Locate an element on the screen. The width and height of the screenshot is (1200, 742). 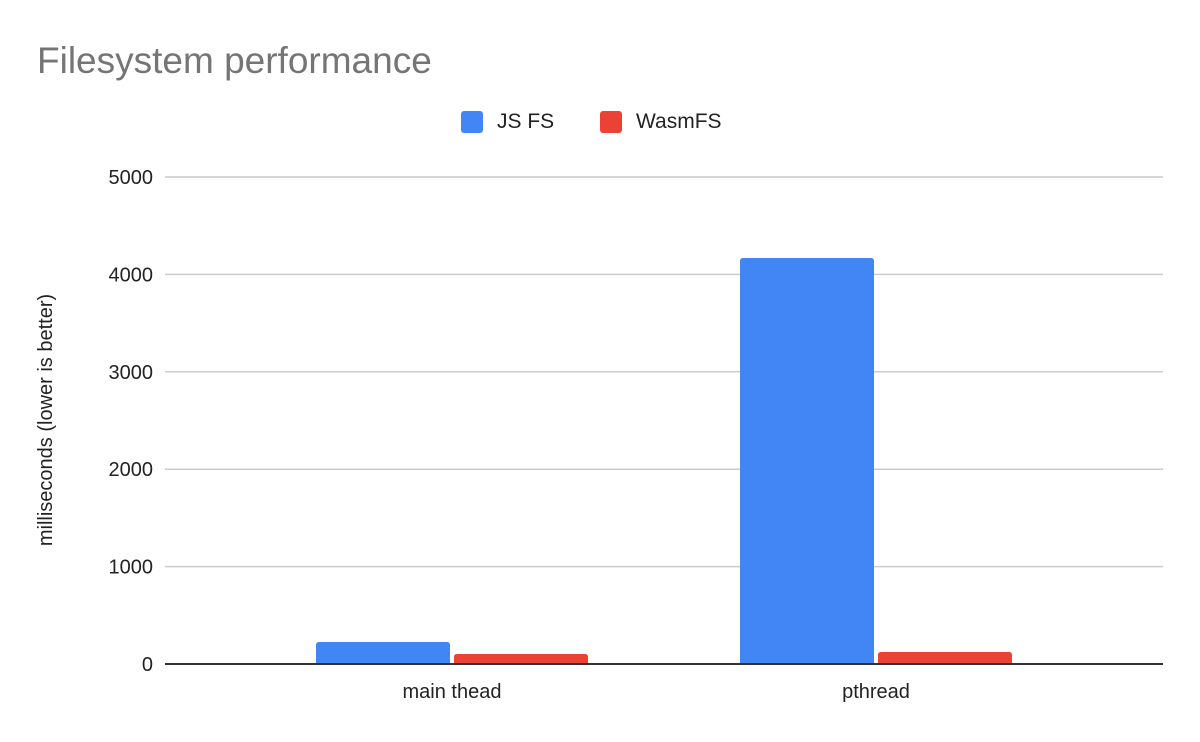
legend-item-wasmfs: WasmFS is located at coordinates (661, 122).